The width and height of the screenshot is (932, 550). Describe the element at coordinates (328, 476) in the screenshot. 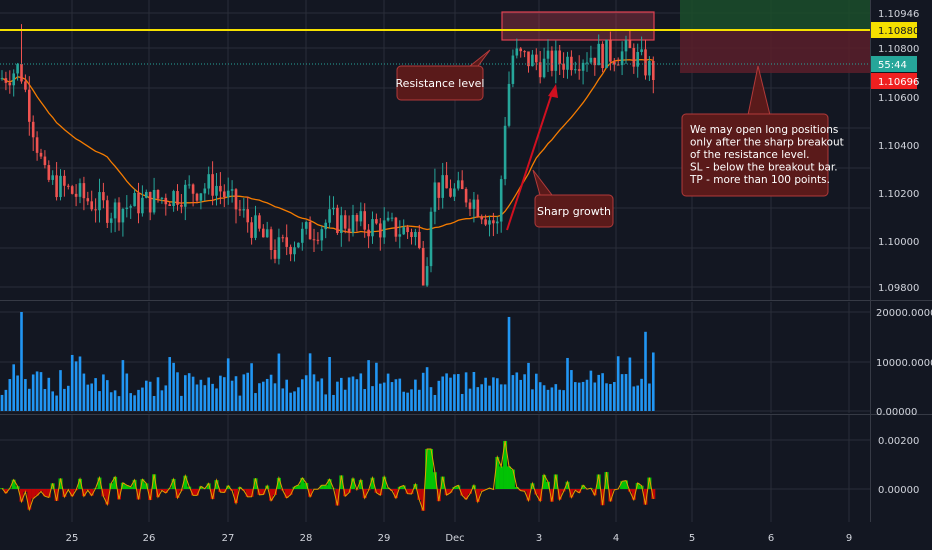

I see `oscillator` at that location.